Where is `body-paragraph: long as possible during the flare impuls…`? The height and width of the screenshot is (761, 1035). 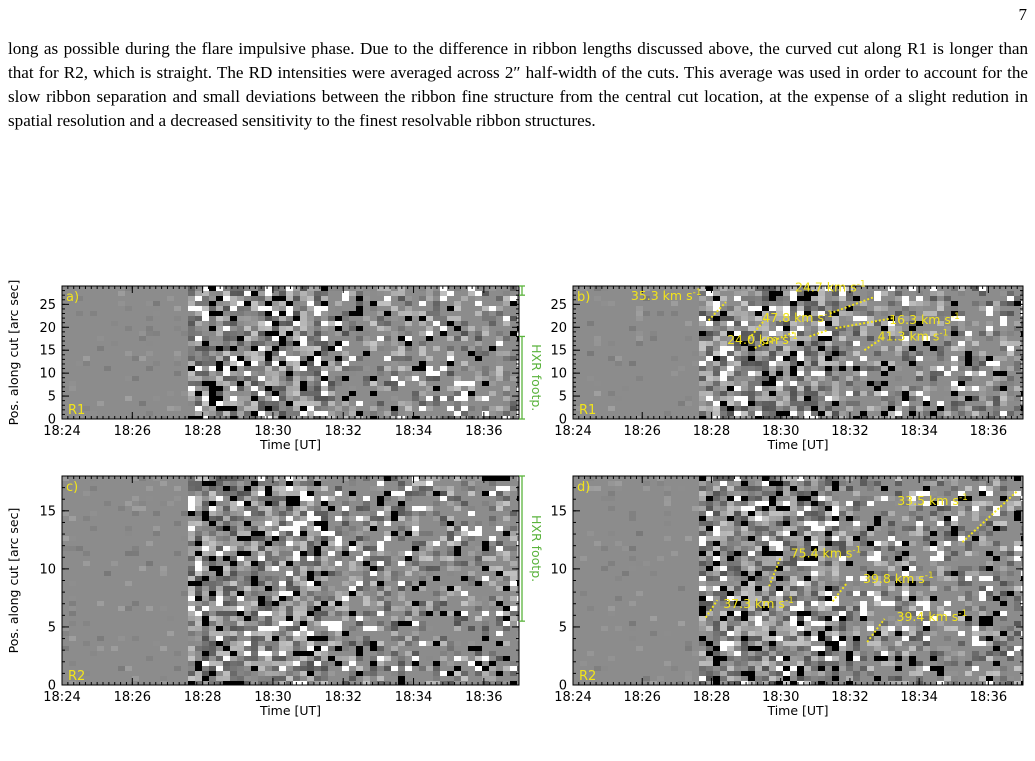 body-paragraph: long as possible during the flare impuls… is located at coordinates (518, 85).